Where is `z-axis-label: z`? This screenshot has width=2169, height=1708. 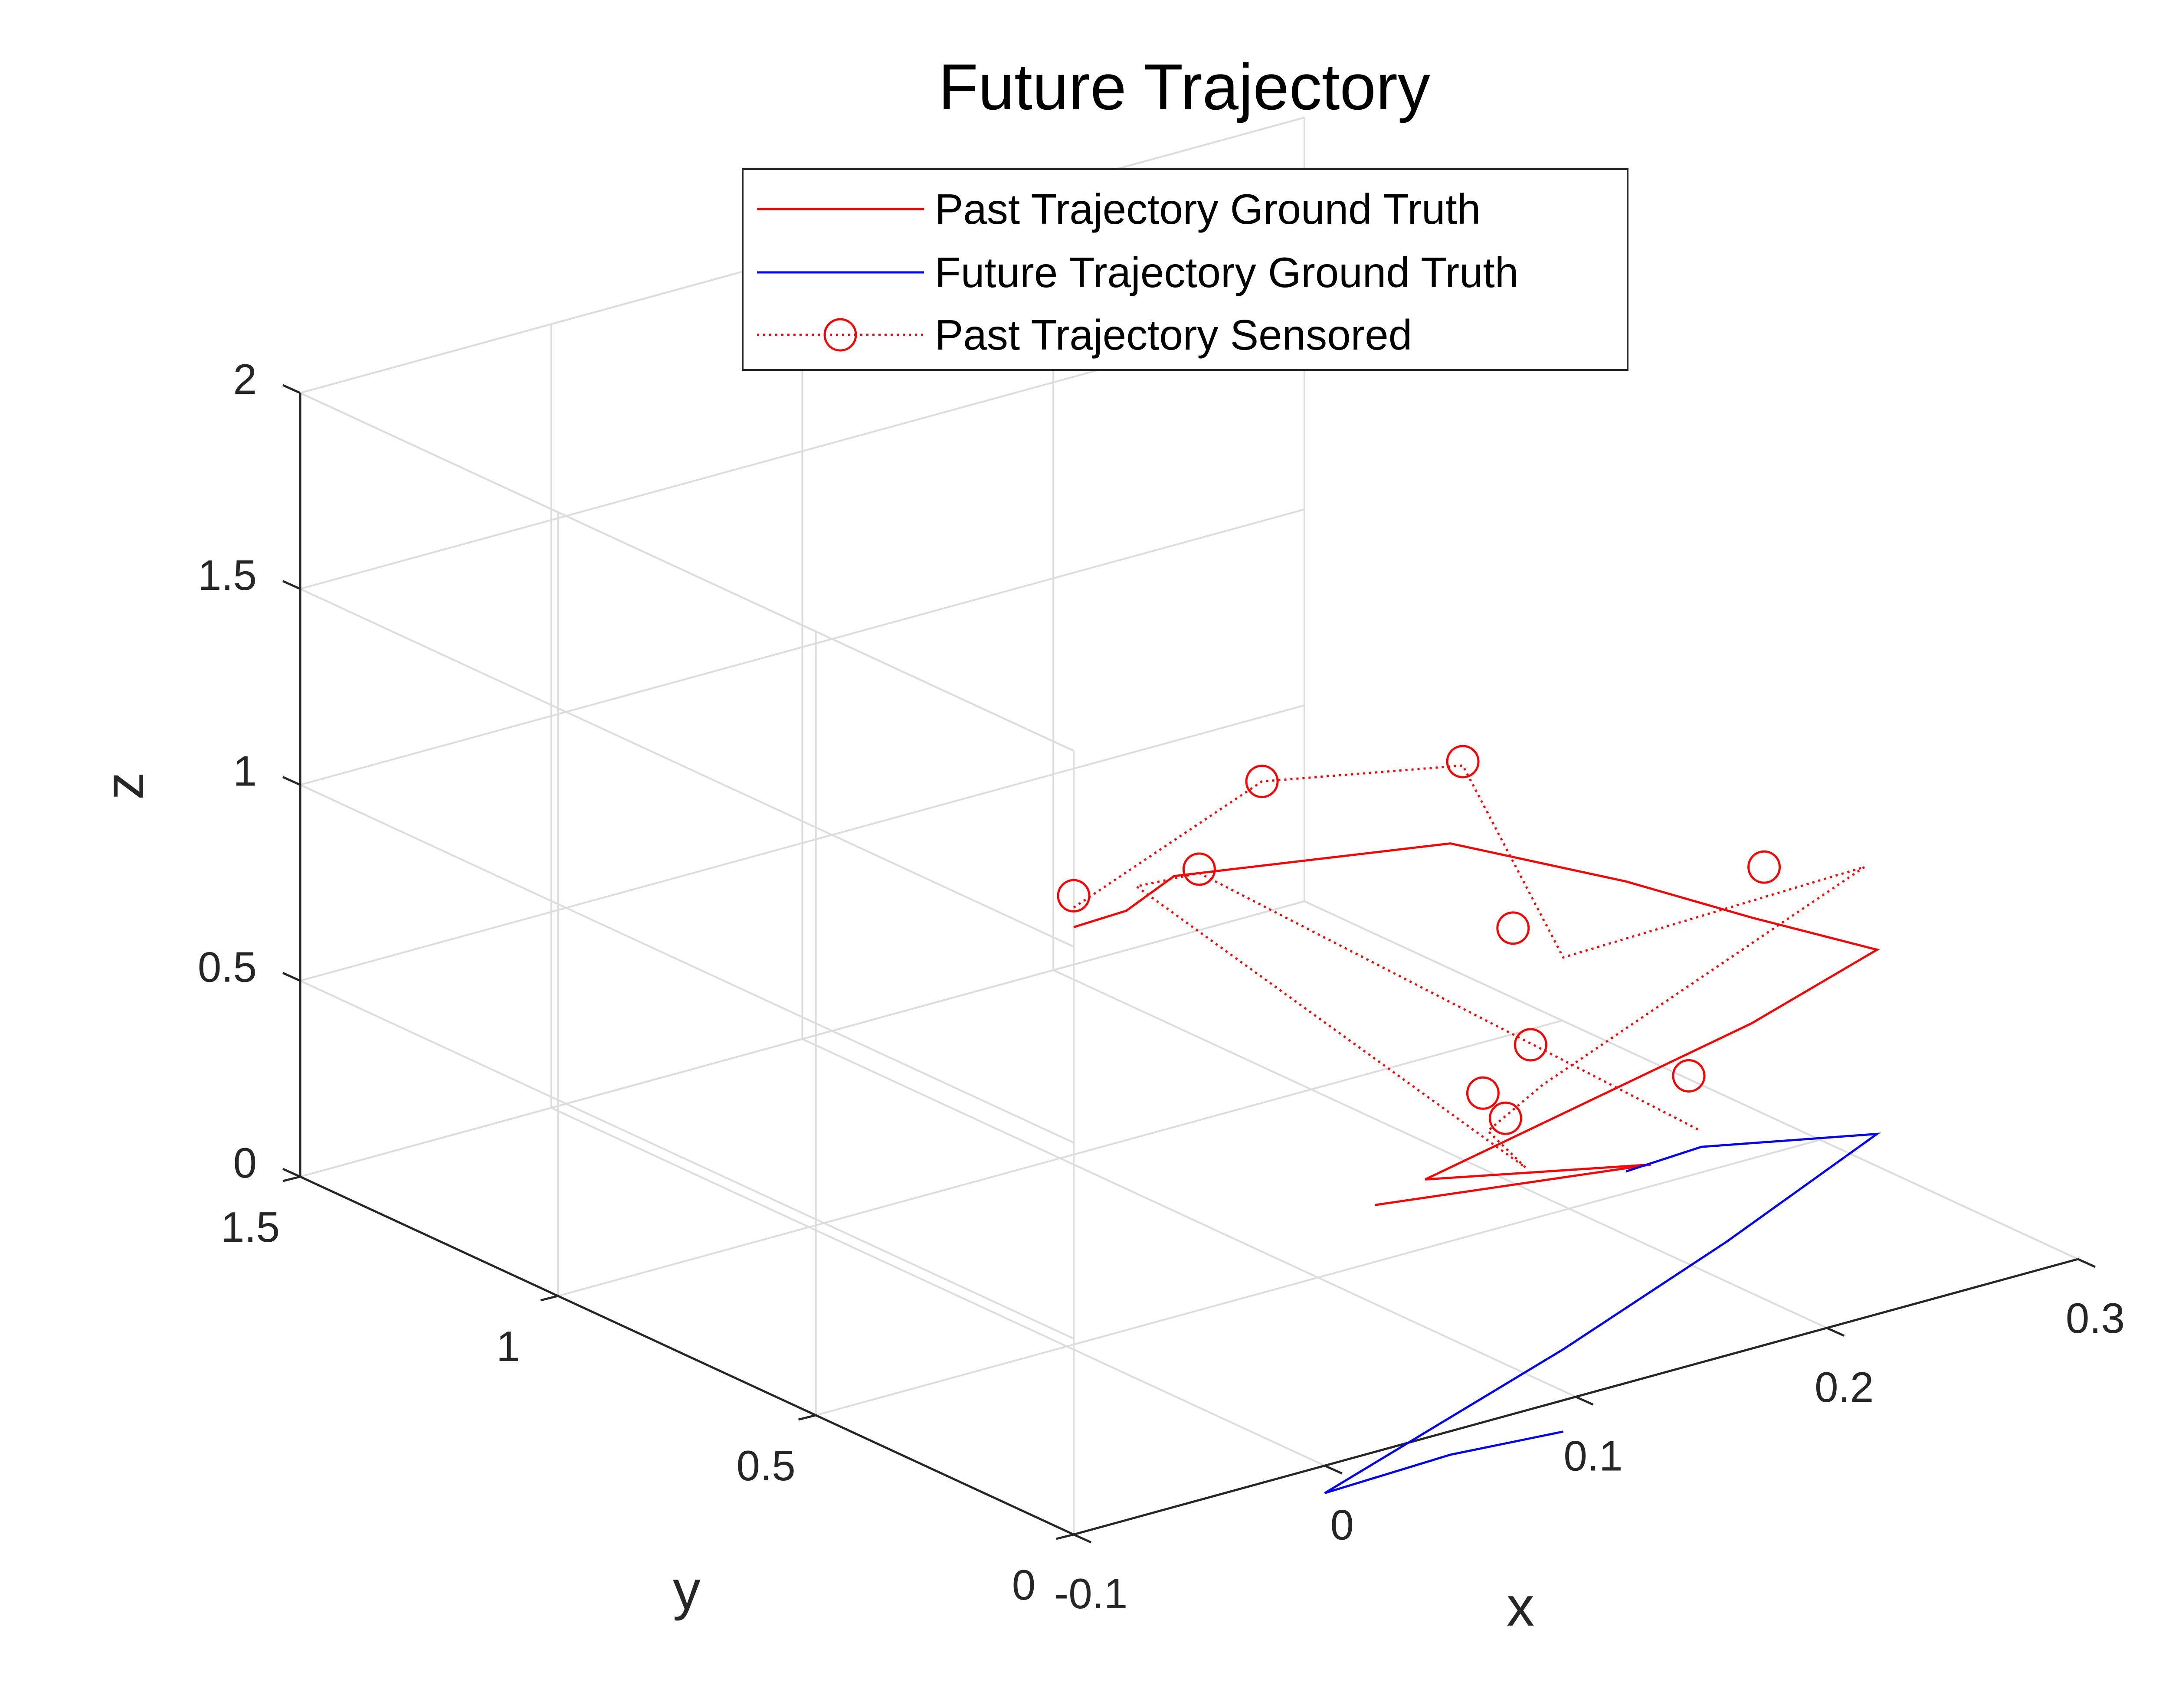
z-axis-label: z is located at coordinates (124, 786).